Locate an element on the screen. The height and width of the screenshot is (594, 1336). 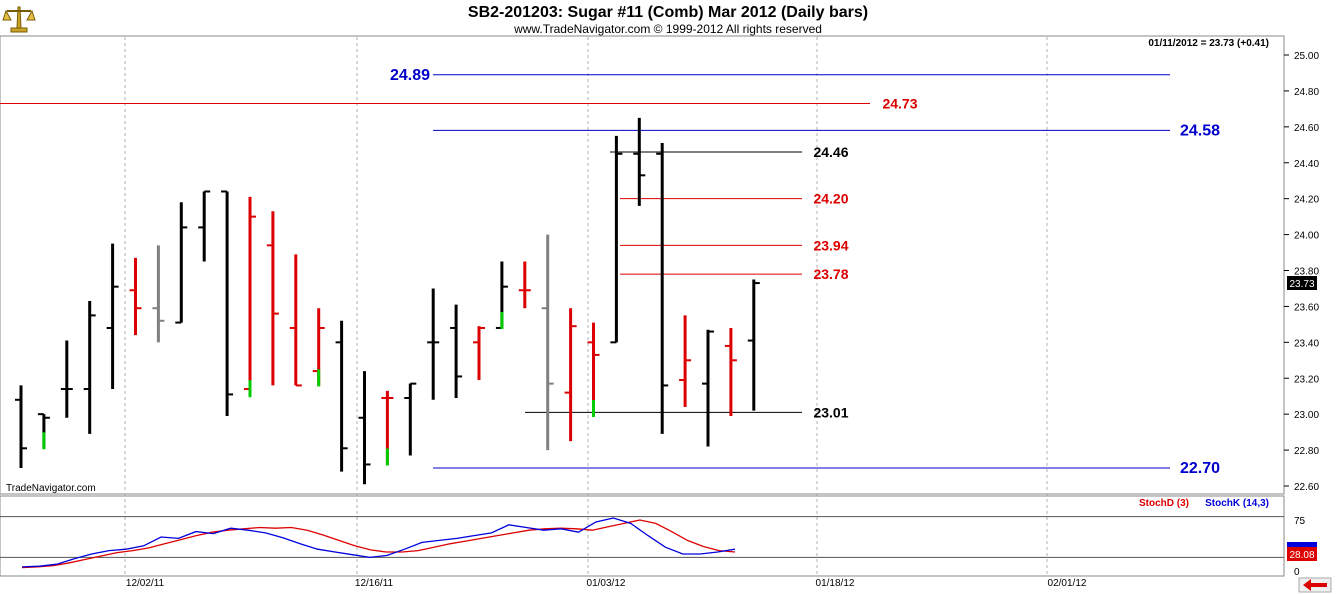
level-label-23.78: 23.78 is located at coordinates (830, 274).